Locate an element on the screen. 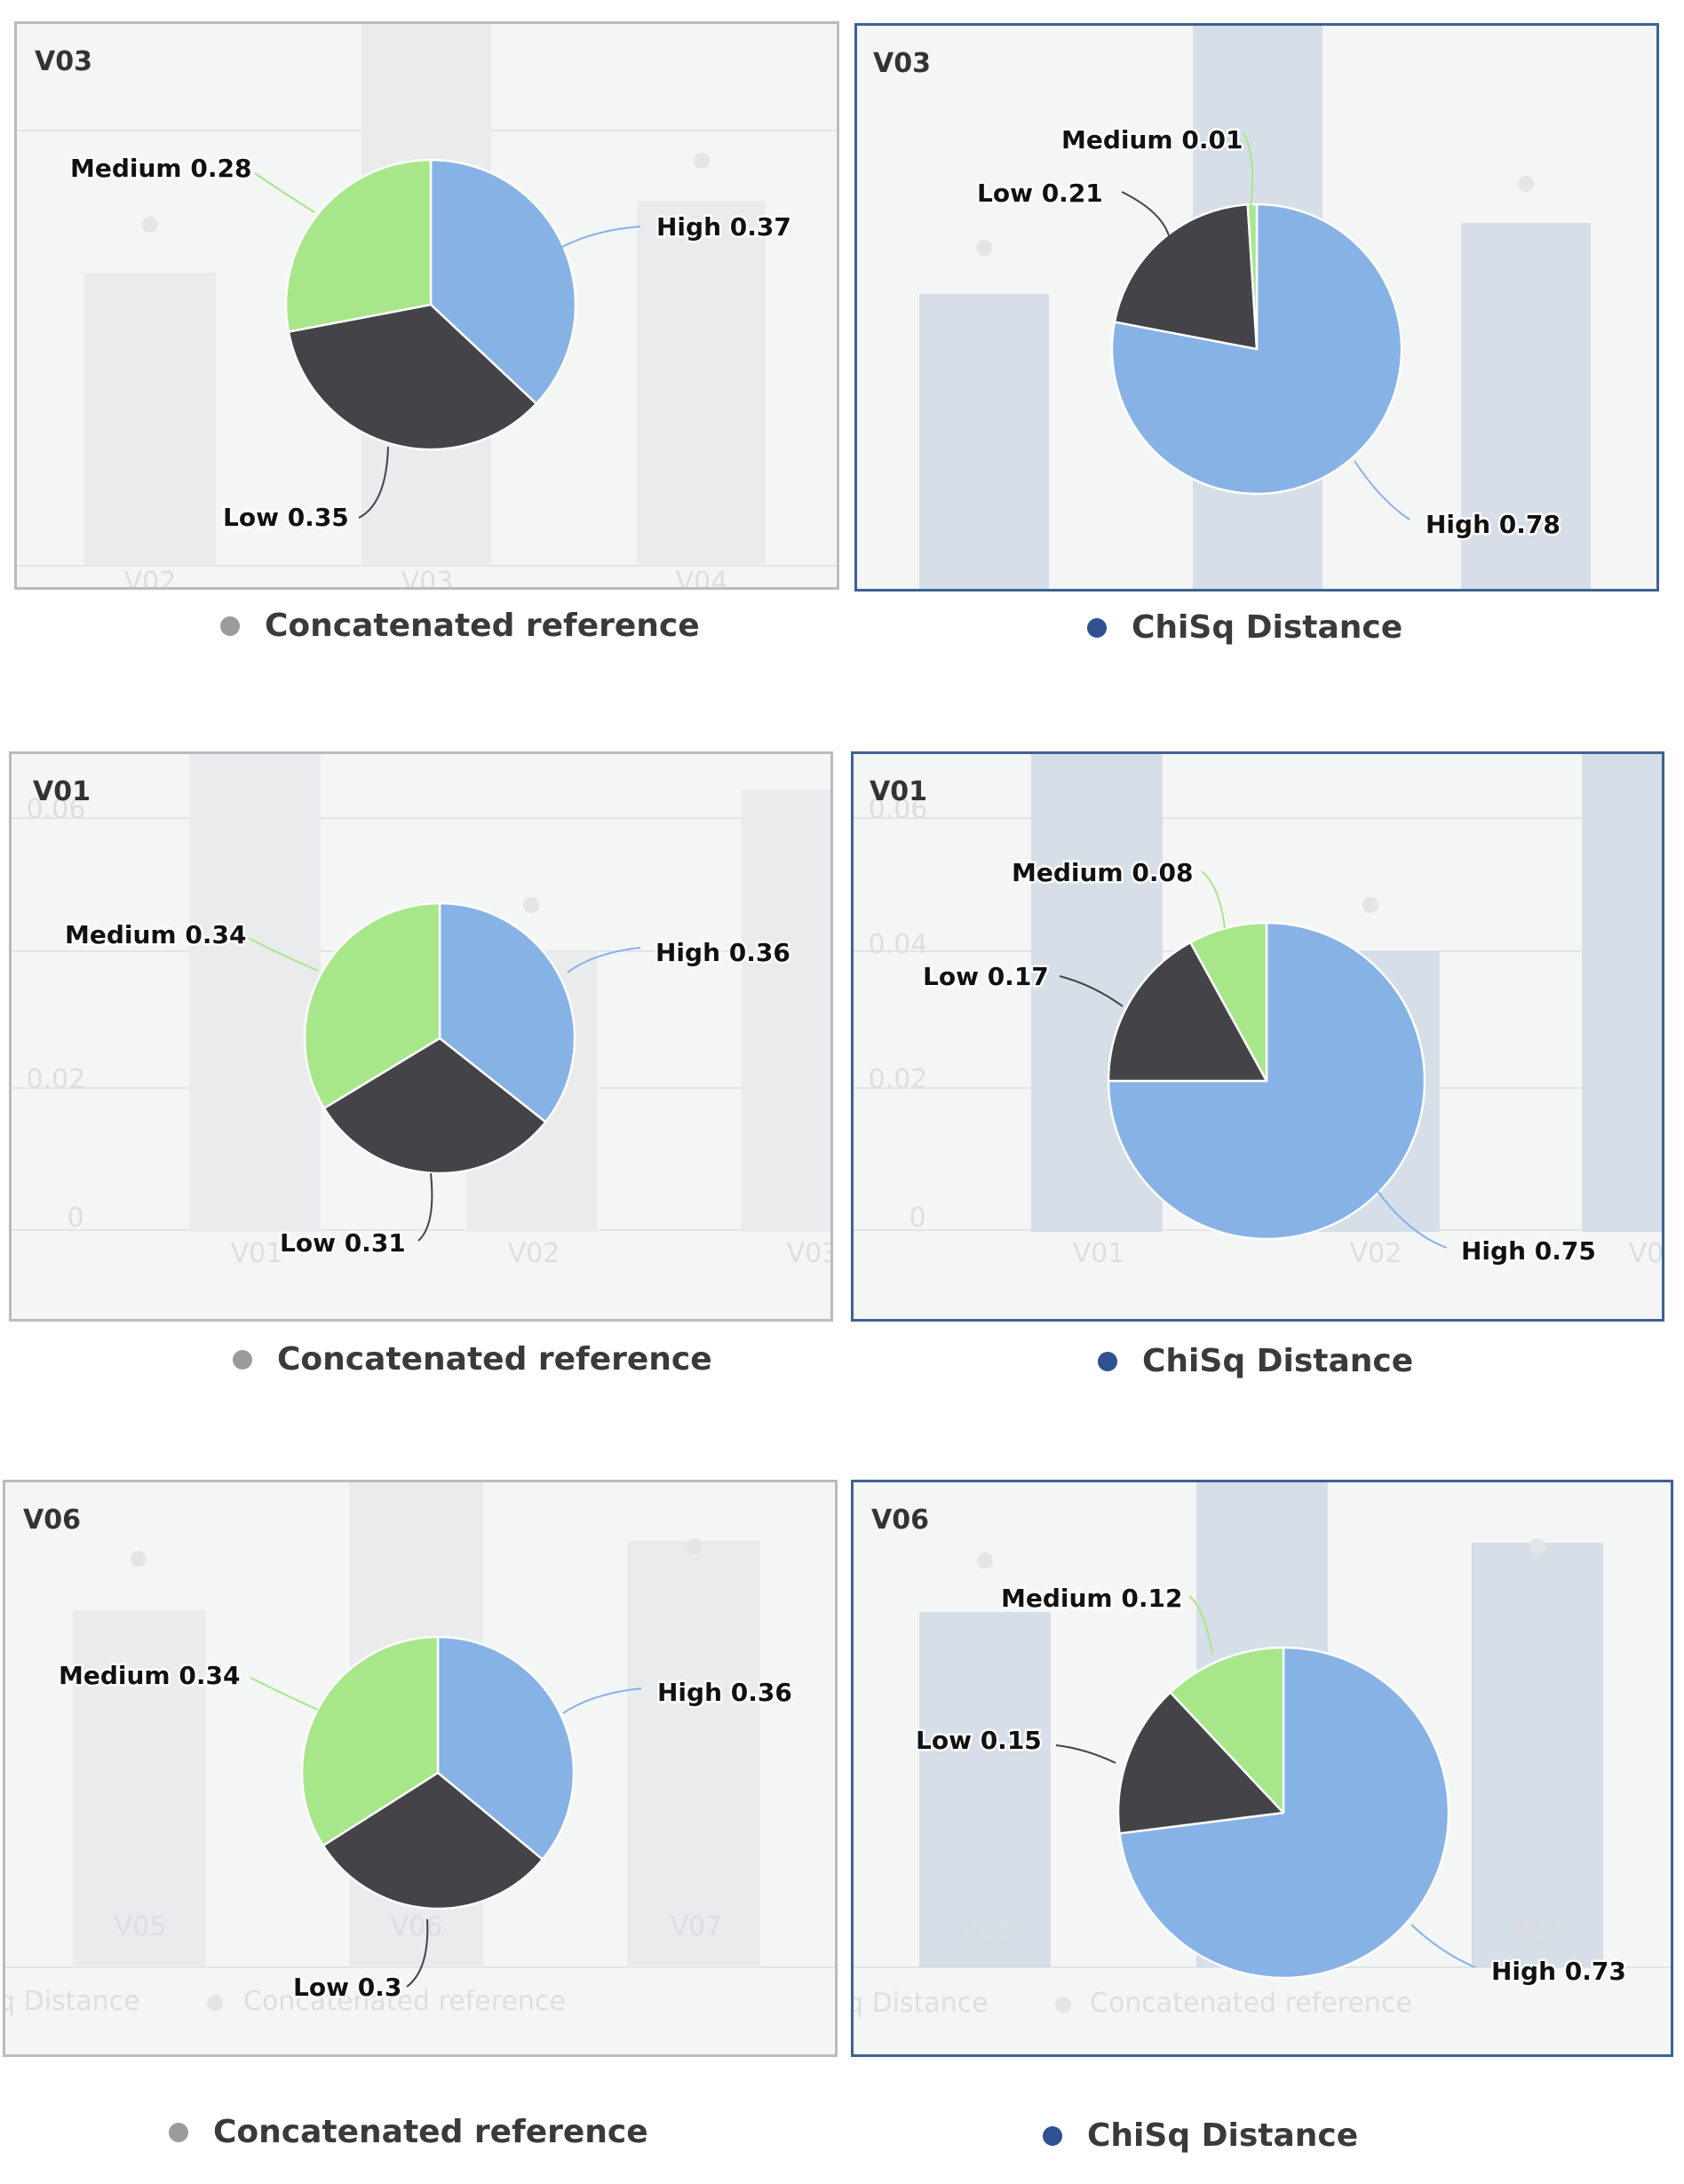  data-label-medium: Medium 0.08 is located at coordinates (1102, 872).